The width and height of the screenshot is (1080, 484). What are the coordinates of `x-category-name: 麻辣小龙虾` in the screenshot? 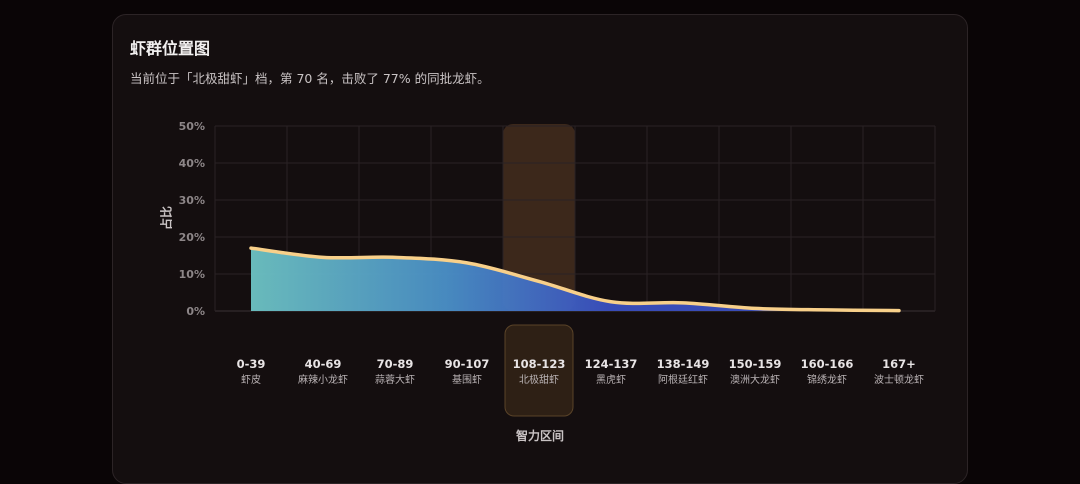 It's located at (323, 379).